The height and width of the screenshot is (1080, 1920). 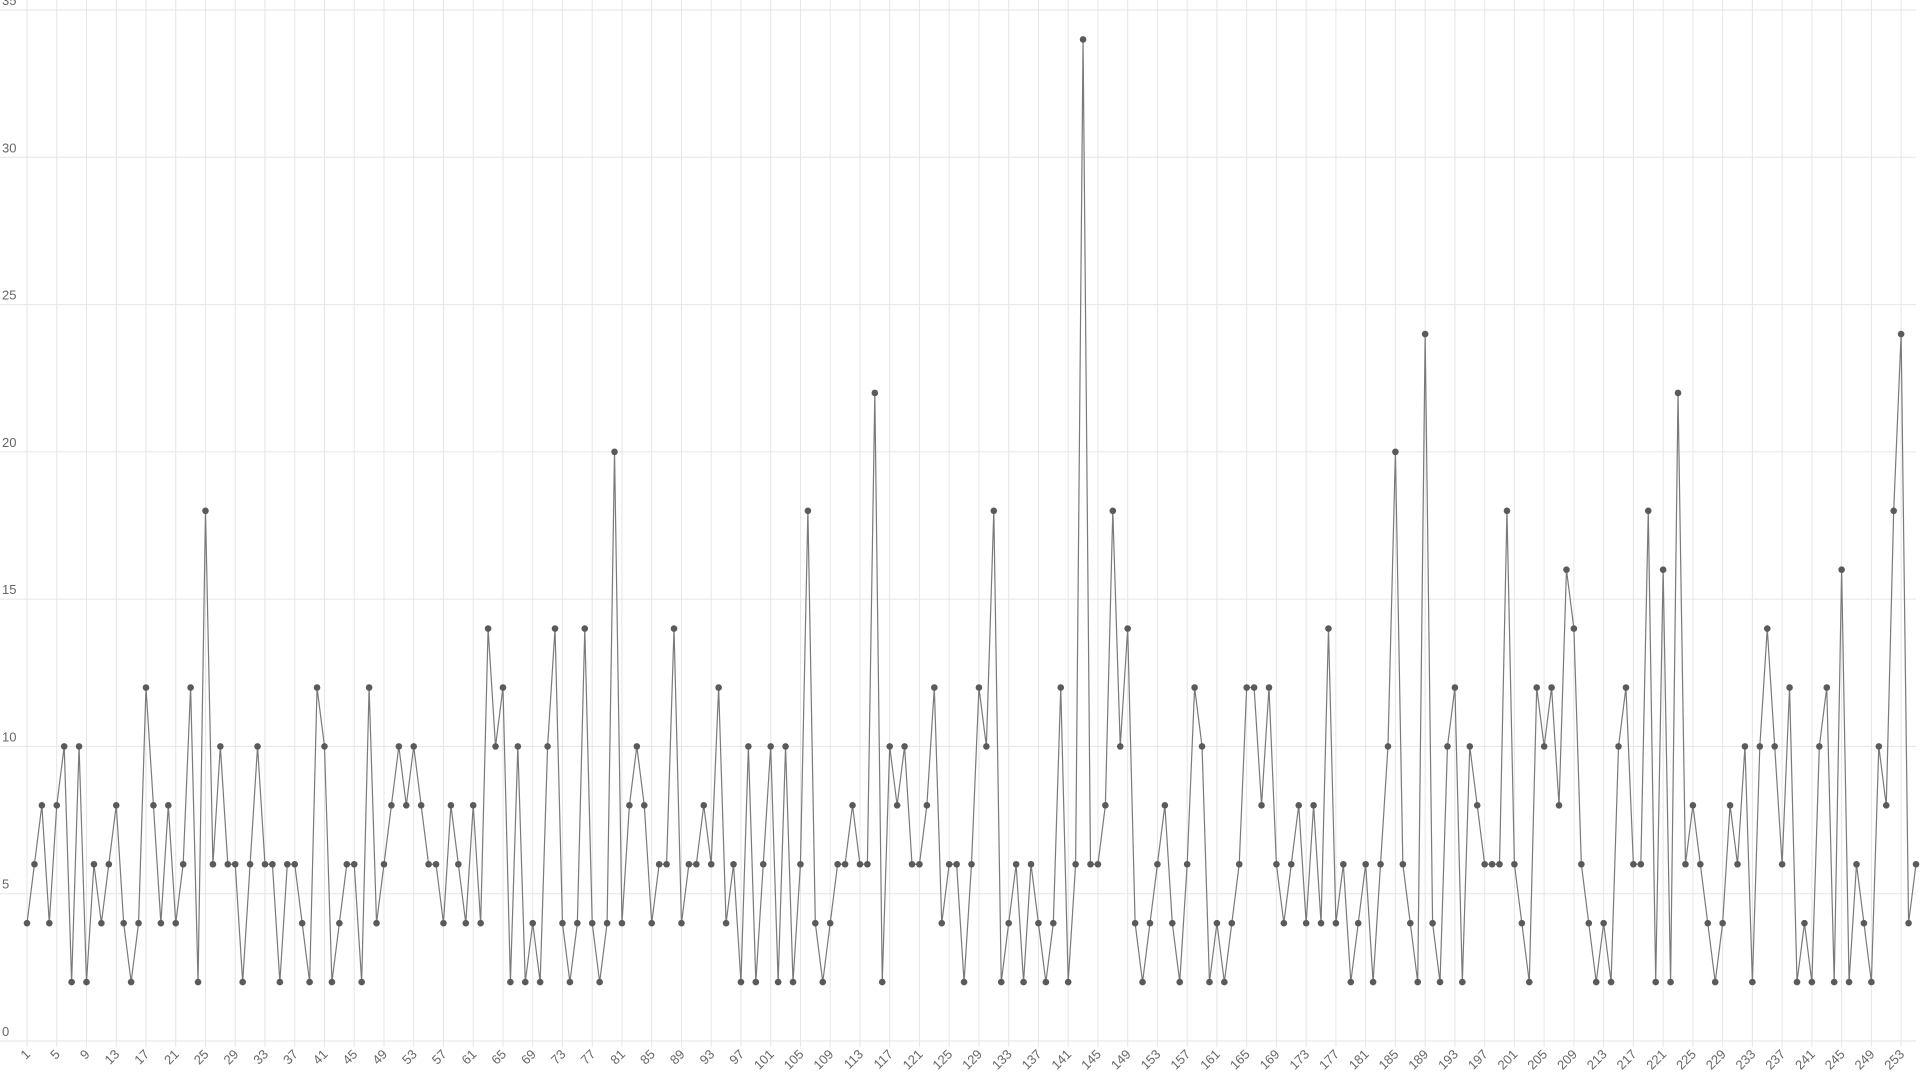 I want to click on x-tick-label: 173, so click(x=1299, y=1060).